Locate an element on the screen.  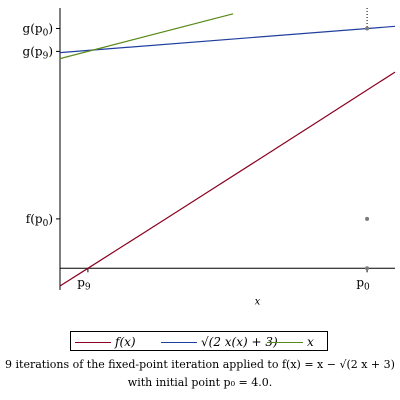
chart-legend: f(x) √(2 x(x) + 3) x is located at coordinates (199, 341).